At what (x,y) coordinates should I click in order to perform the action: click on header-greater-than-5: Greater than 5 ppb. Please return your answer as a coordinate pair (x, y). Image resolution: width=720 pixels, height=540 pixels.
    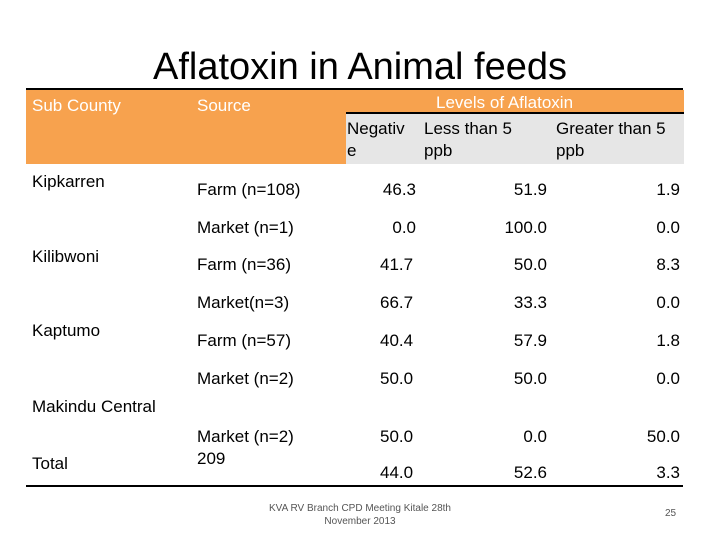
    Looking at the image, I should click on (611, 139).